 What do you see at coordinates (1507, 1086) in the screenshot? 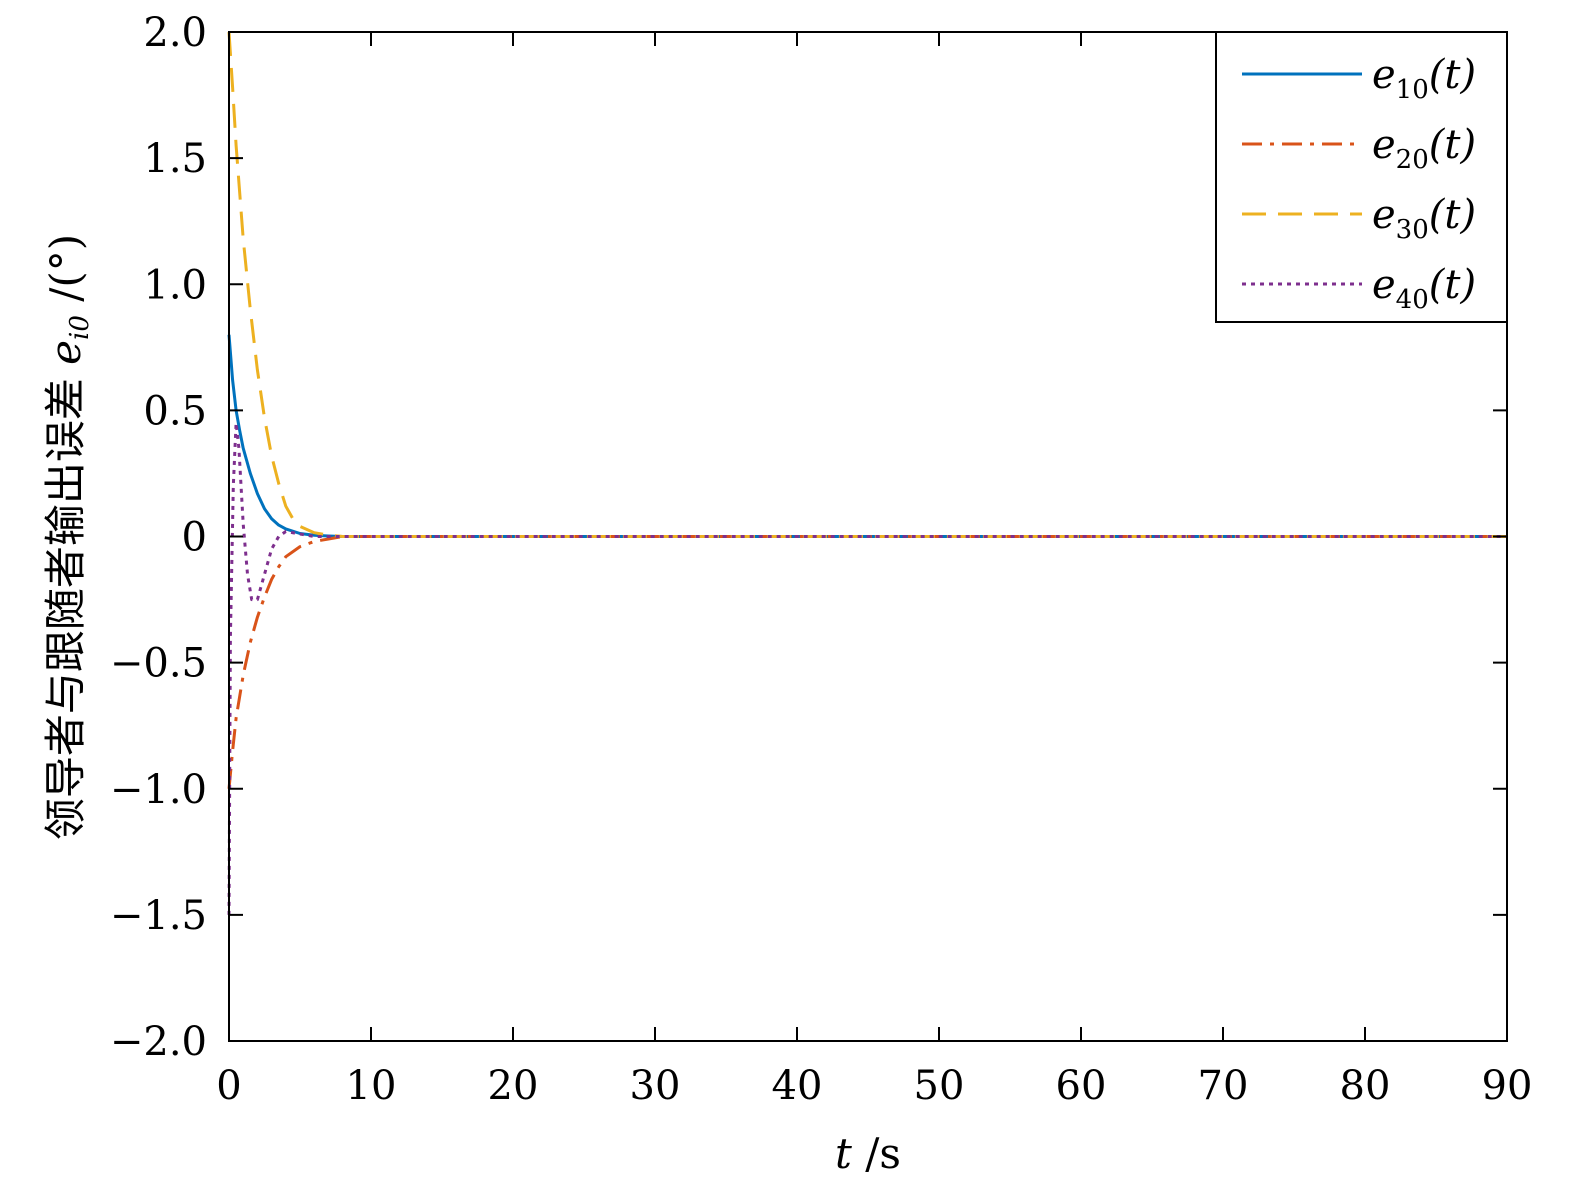
I see `x-tick-label: 90` at bounding box center [1507, 1086].